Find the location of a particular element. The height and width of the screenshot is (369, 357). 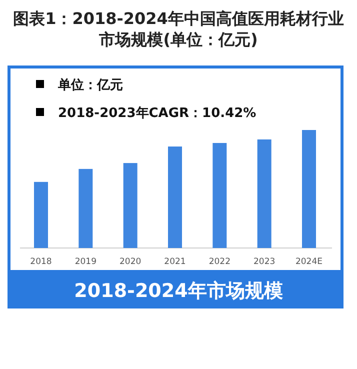

x-tick-label: 2019 is located at coordinates (85, 262).